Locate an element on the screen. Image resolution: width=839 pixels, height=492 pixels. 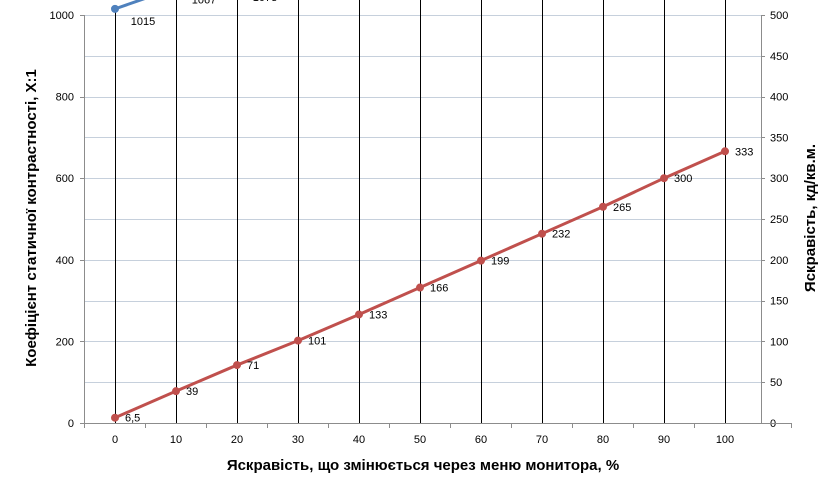
x-tick-label: 40 is located at coordinates (359, 440).